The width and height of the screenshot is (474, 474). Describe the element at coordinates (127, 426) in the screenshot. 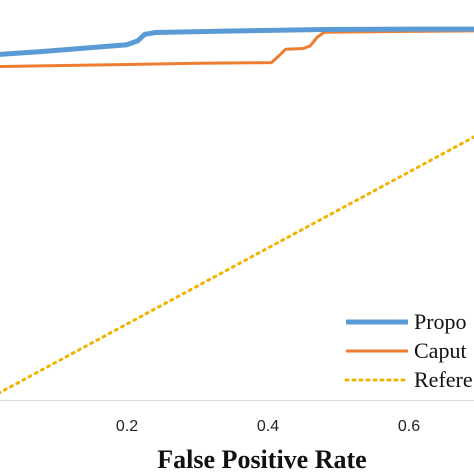

I see `x-tick-label: 0.2` at that location.